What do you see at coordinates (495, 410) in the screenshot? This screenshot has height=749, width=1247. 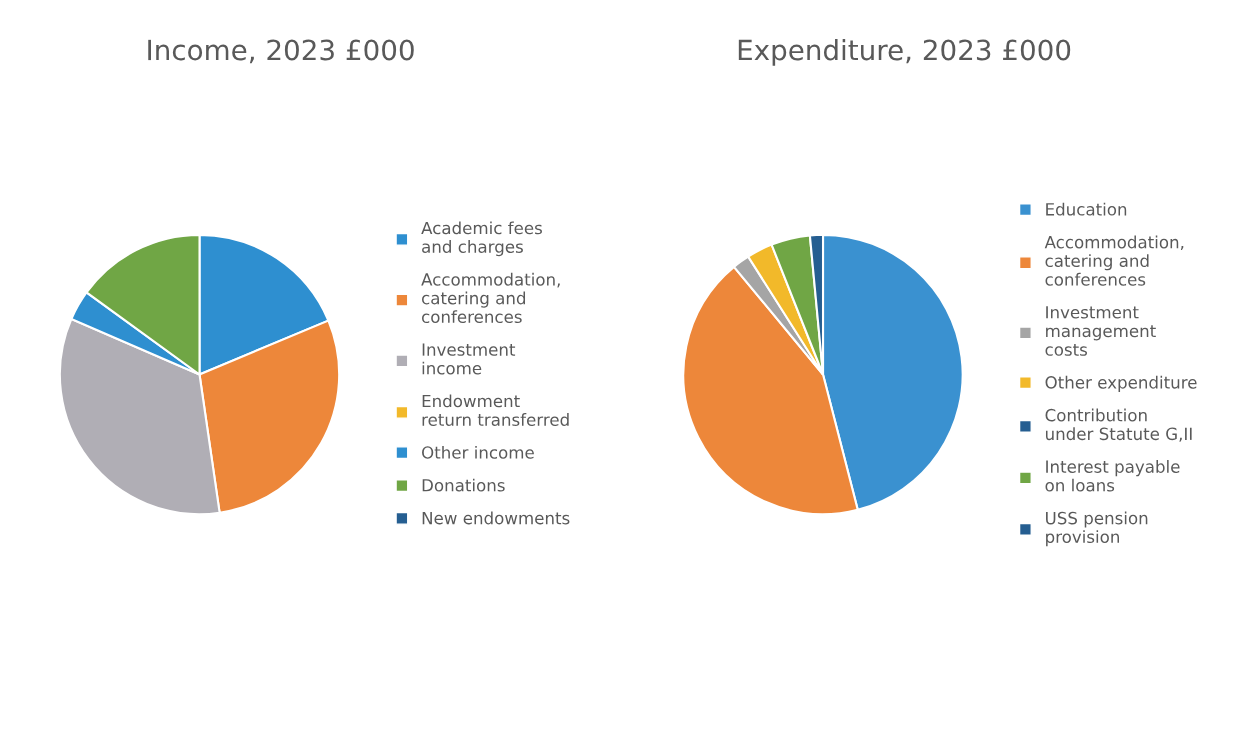 I see `legend-label: Endowment return transferred` at bounding box center [495, 410].